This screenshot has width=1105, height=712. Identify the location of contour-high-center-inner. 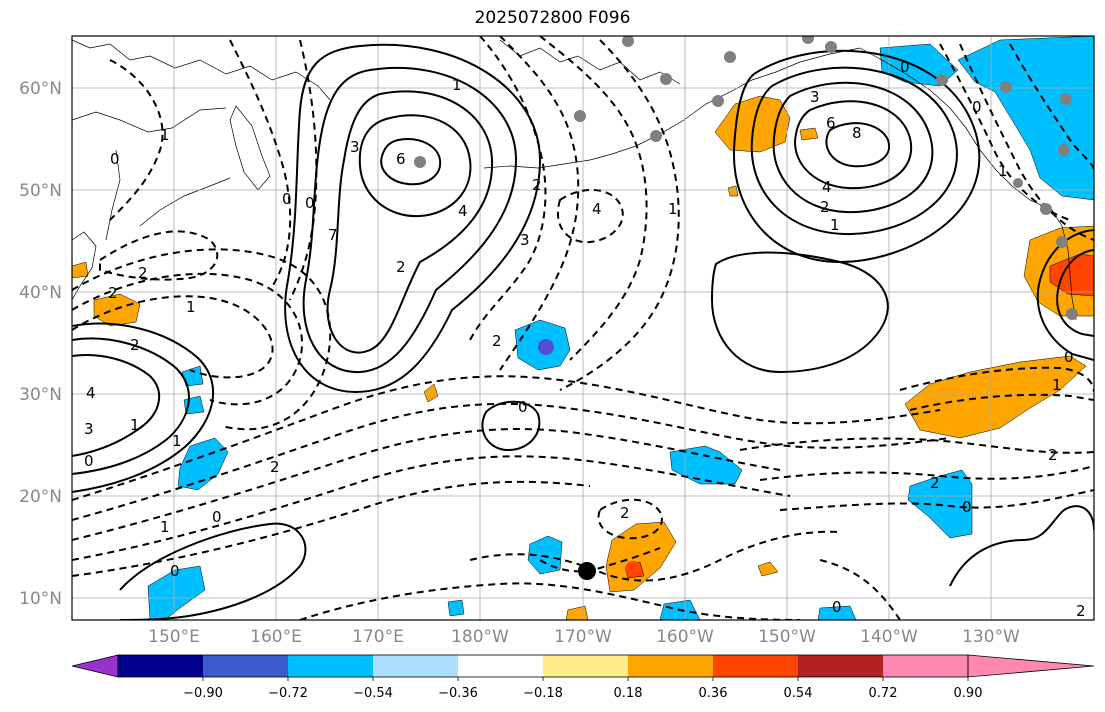
(858, 145).